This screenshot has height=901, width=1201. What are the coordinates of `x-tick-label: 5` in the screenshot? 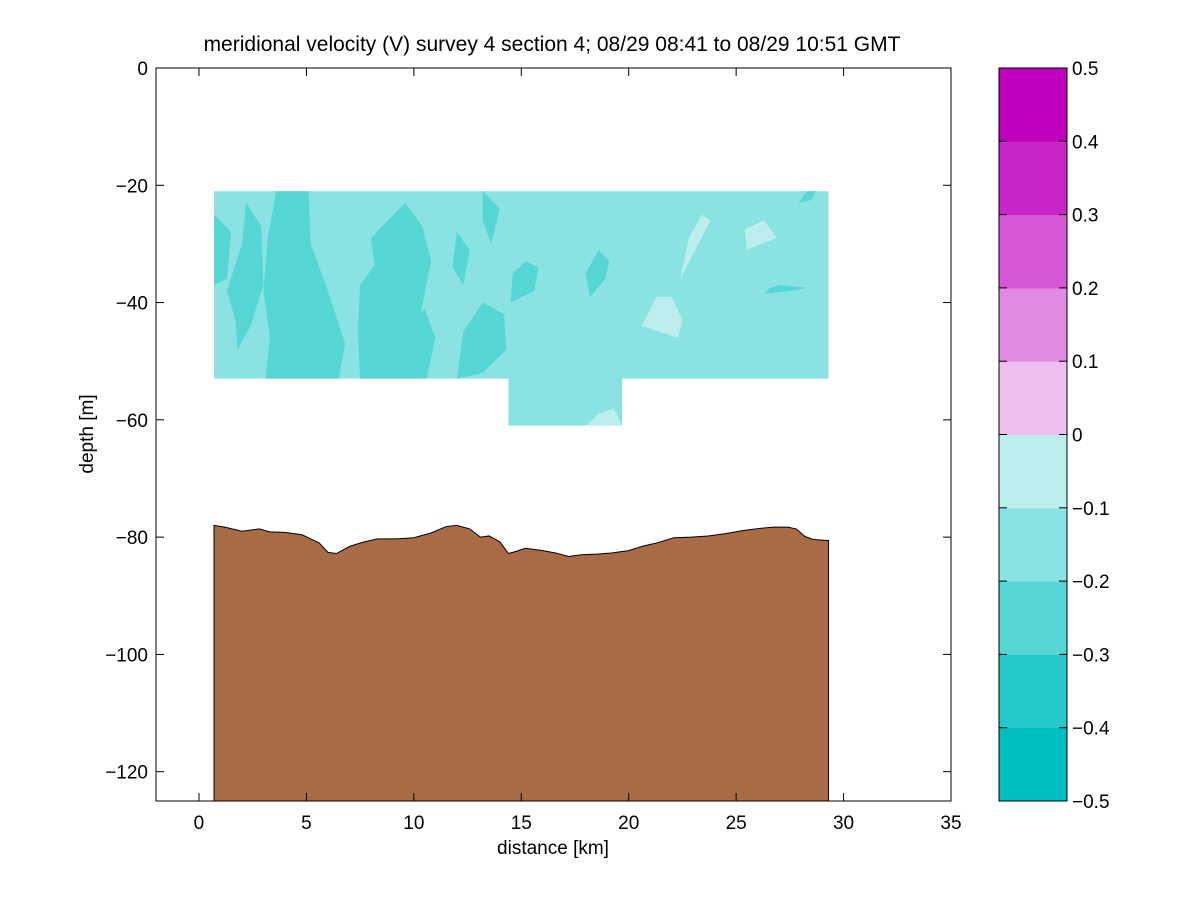 It's located at (306, 823).